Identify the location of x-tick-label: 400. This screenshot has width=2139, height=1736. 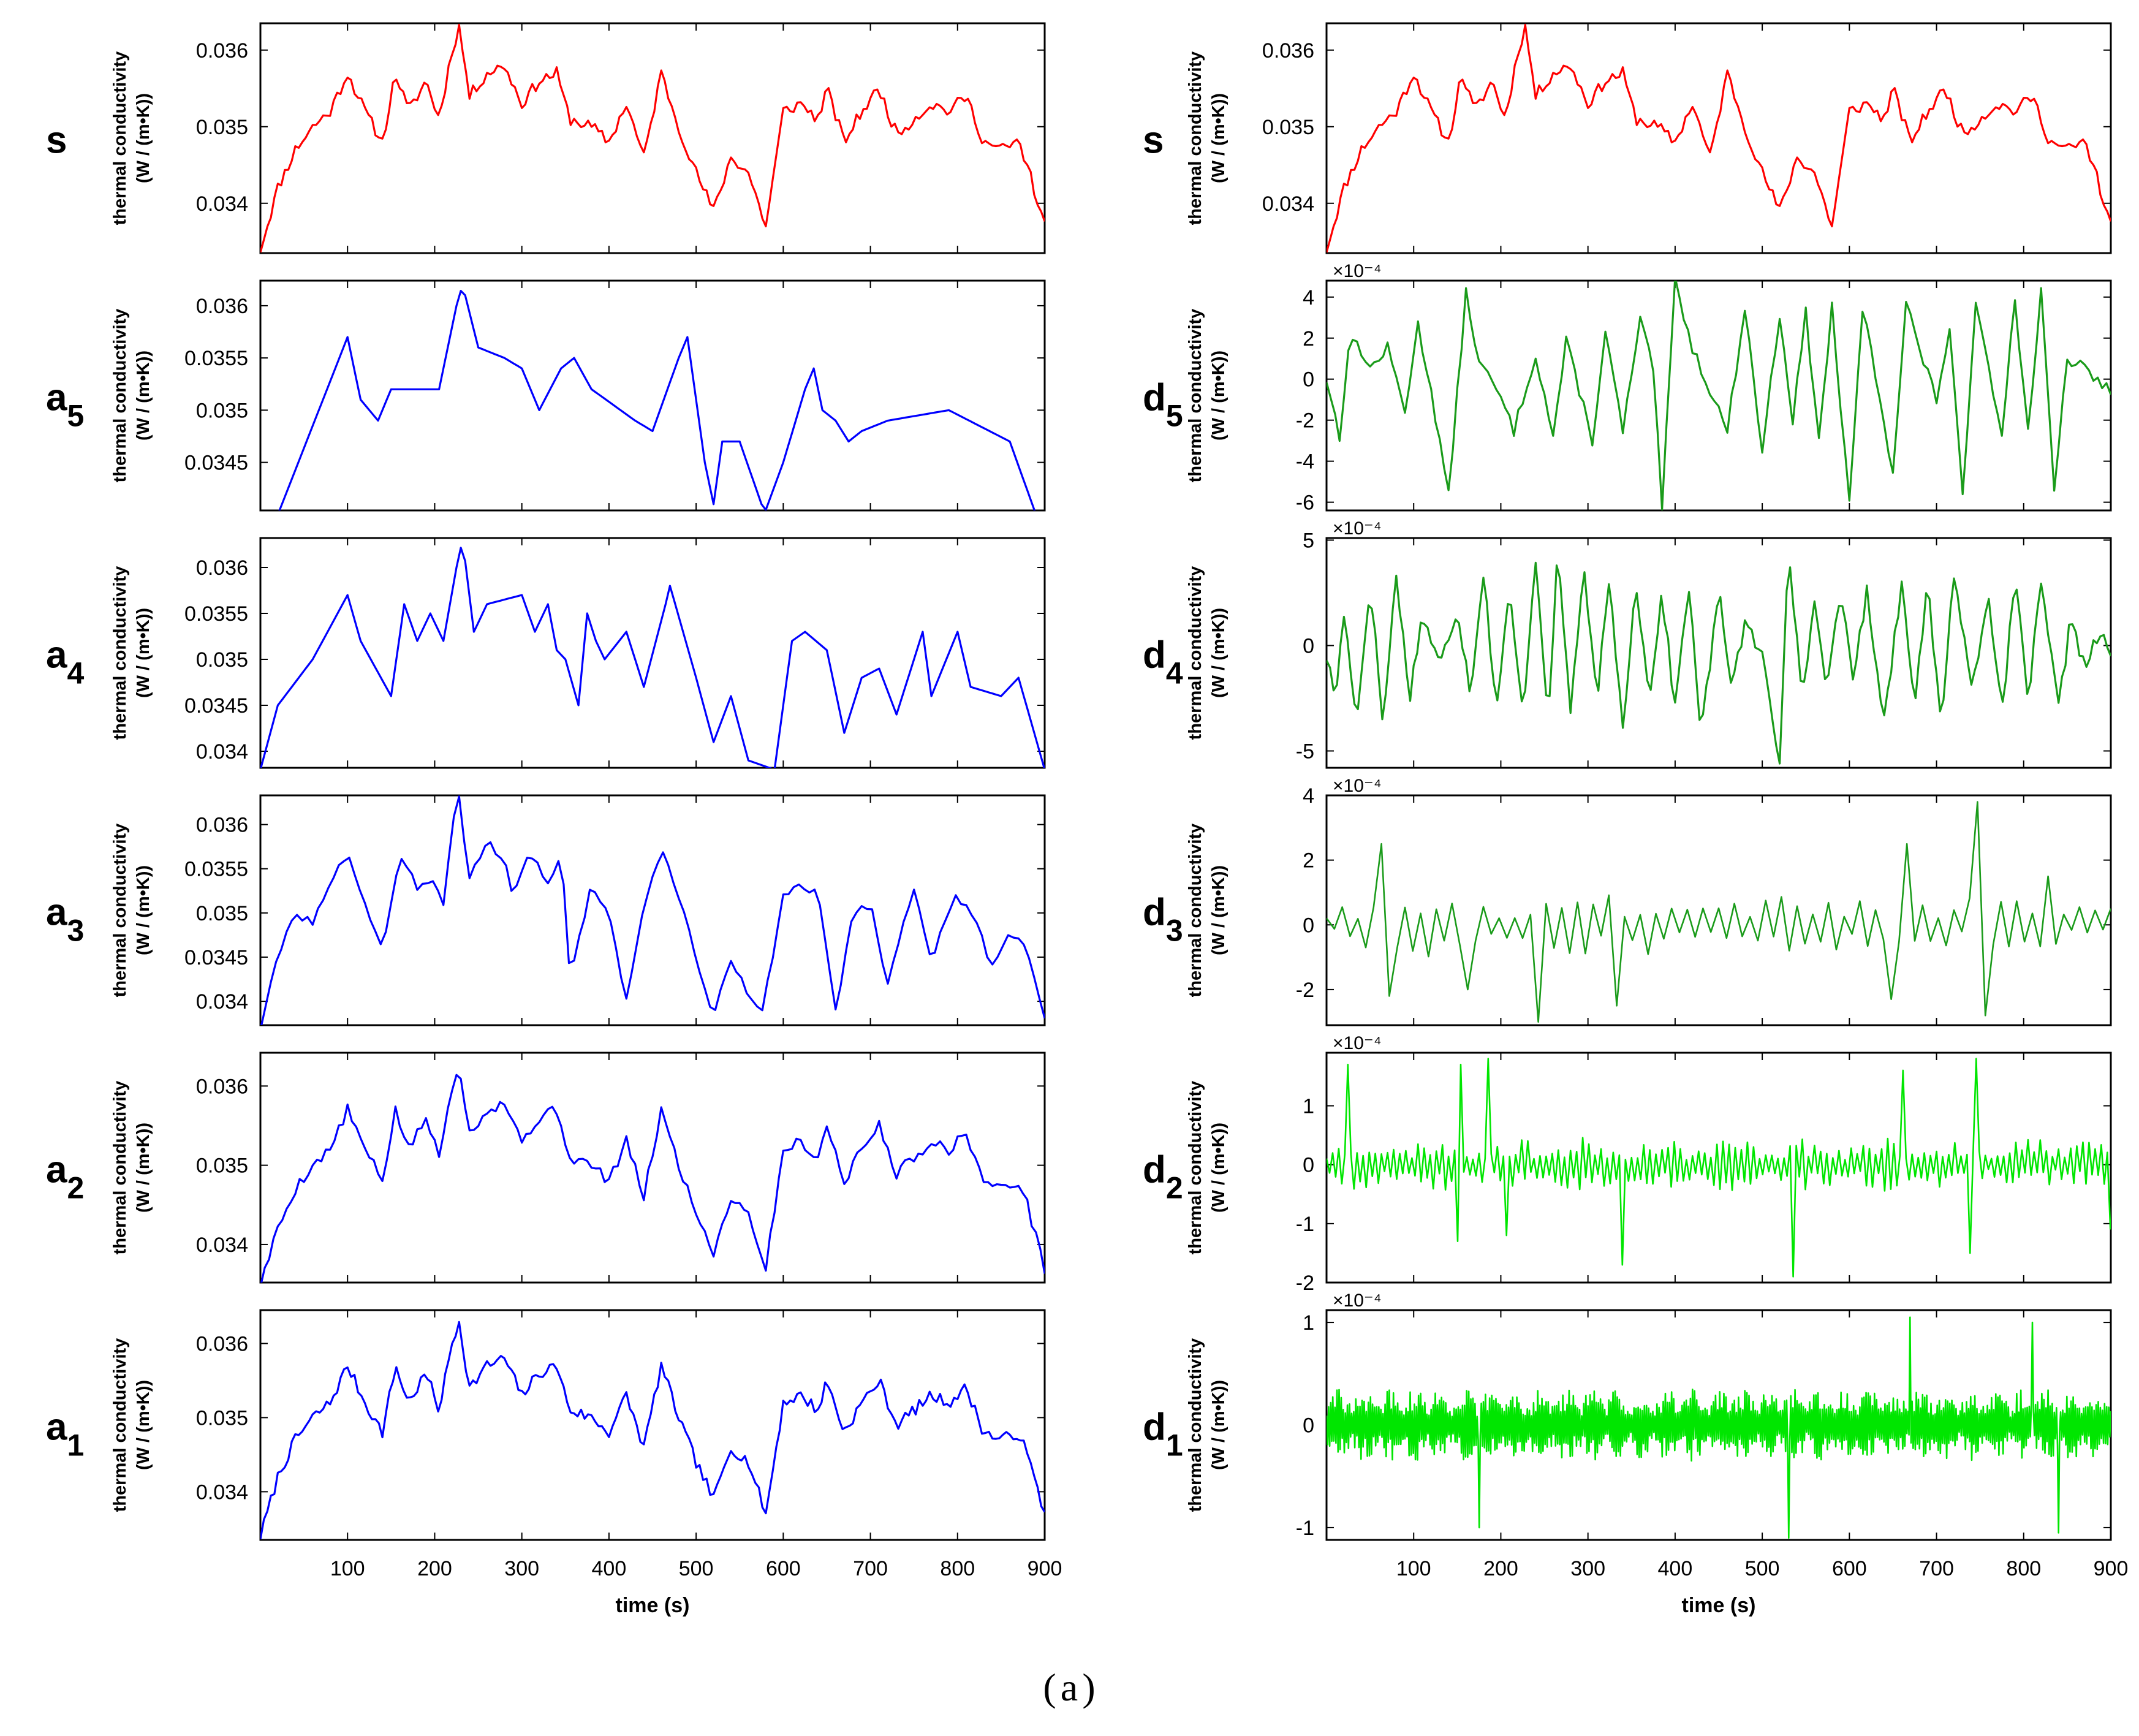
(1675, 1568).